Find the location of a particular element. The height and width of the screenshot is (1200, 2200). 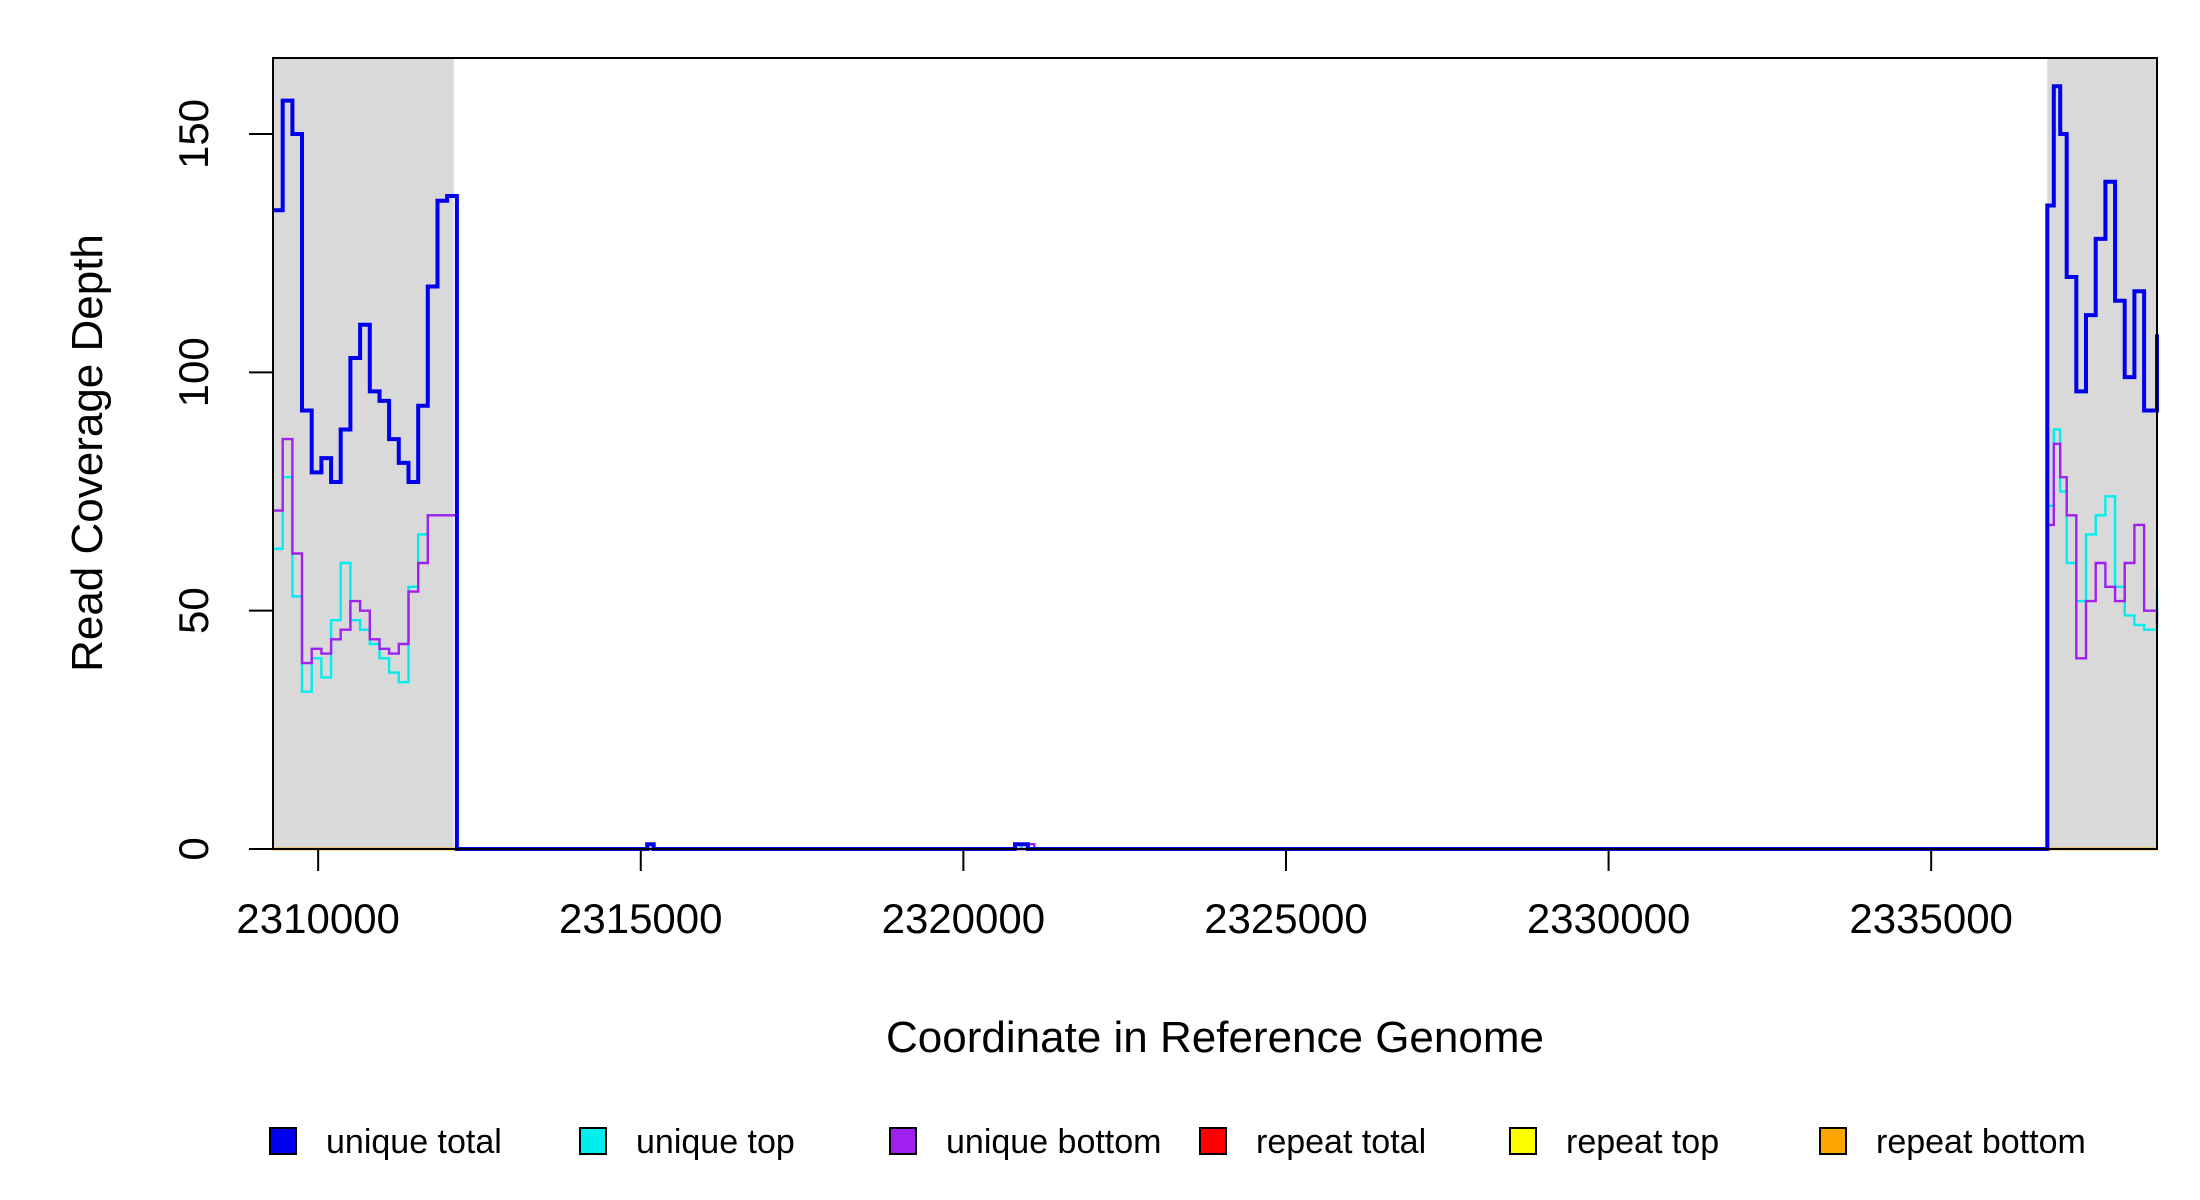

legend-label: repeat bottom is located at coordinates (1981, 1142).